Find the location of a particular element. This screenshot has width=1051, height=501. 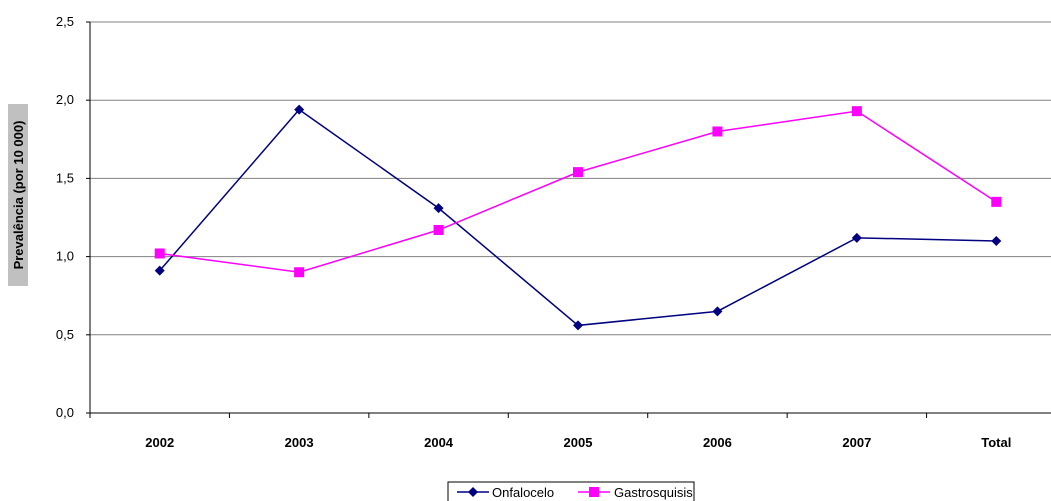

y-axis-label: Prevalência (por 10 000) is located at coordinates (18, 195).